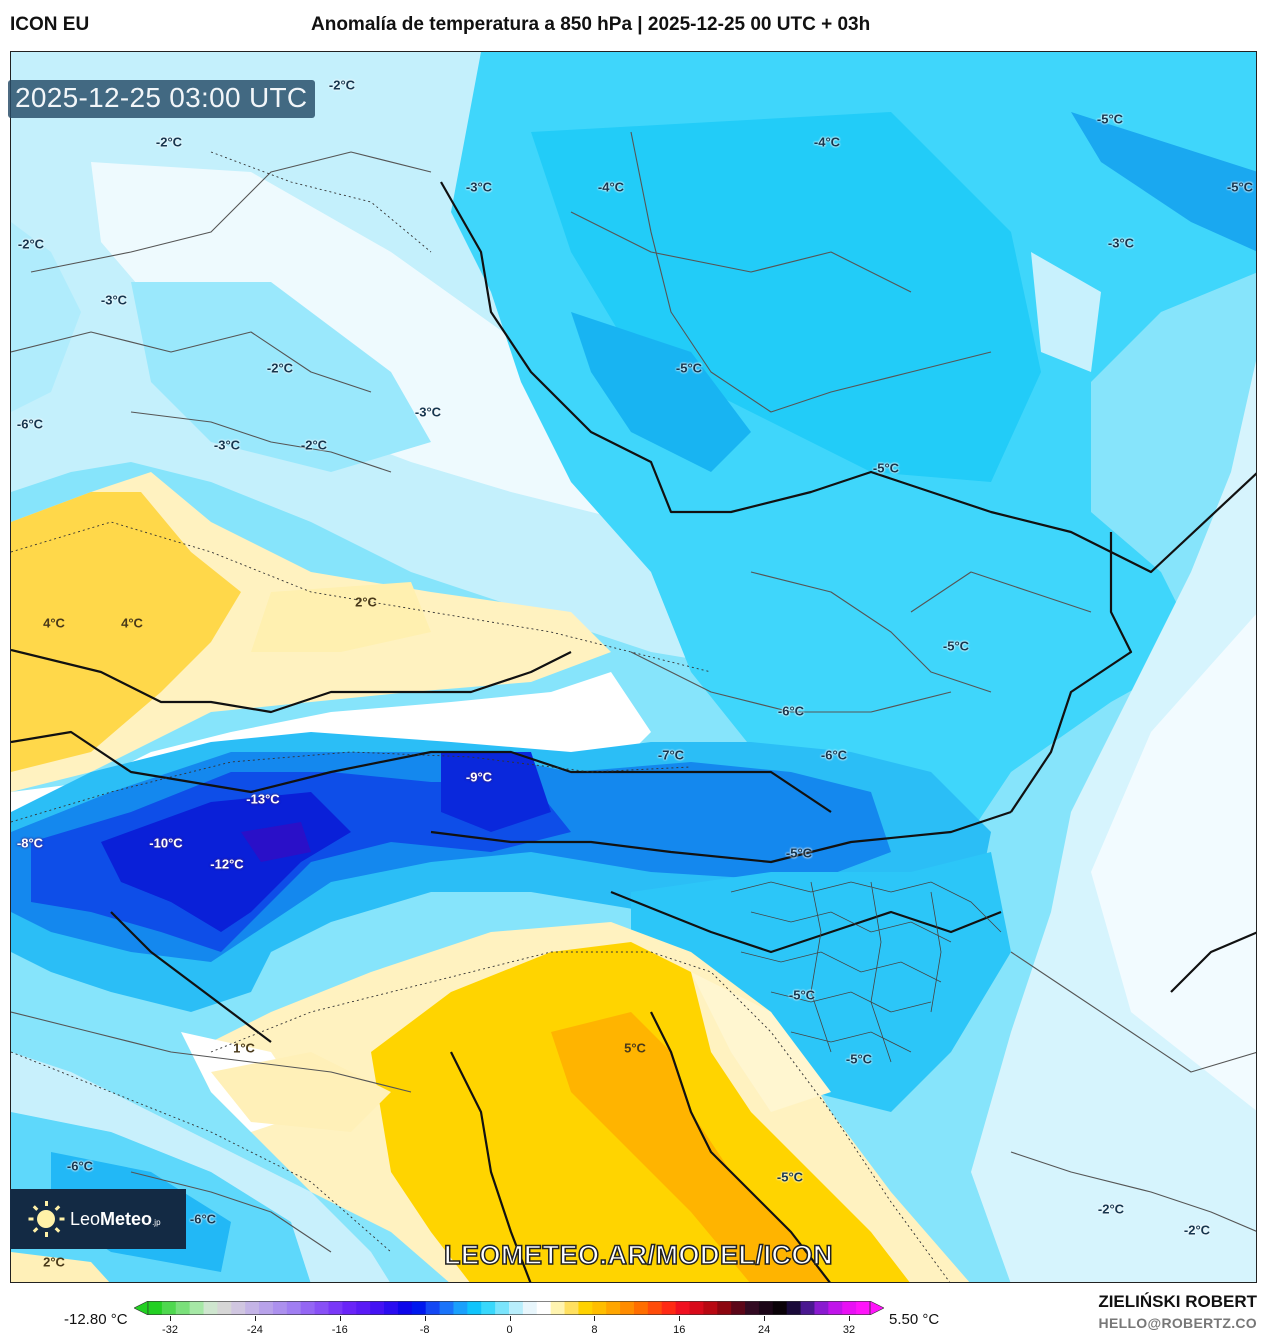 The width and height of the screenshot is (1267, 1339). What do you see at coordinates (594, 1330) in the screenshot?
I see `colorbar-tick-label: 8` at bounding box center [594, 1330].